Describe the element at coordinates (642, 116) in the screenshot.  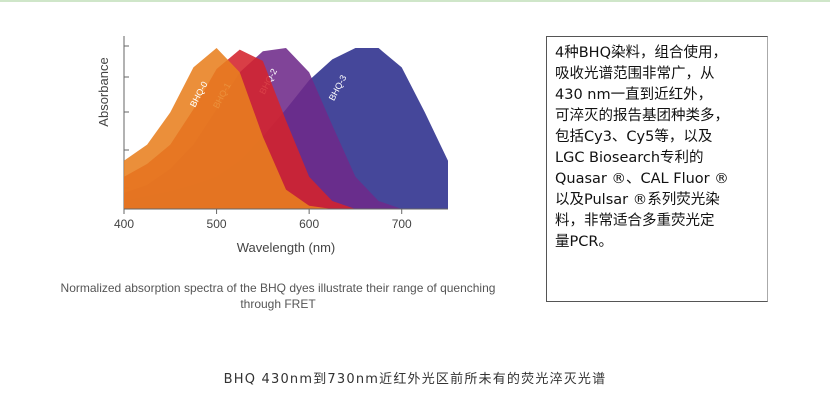
I see `note-line: 可淬灭的报告基团种类多，` at that location.